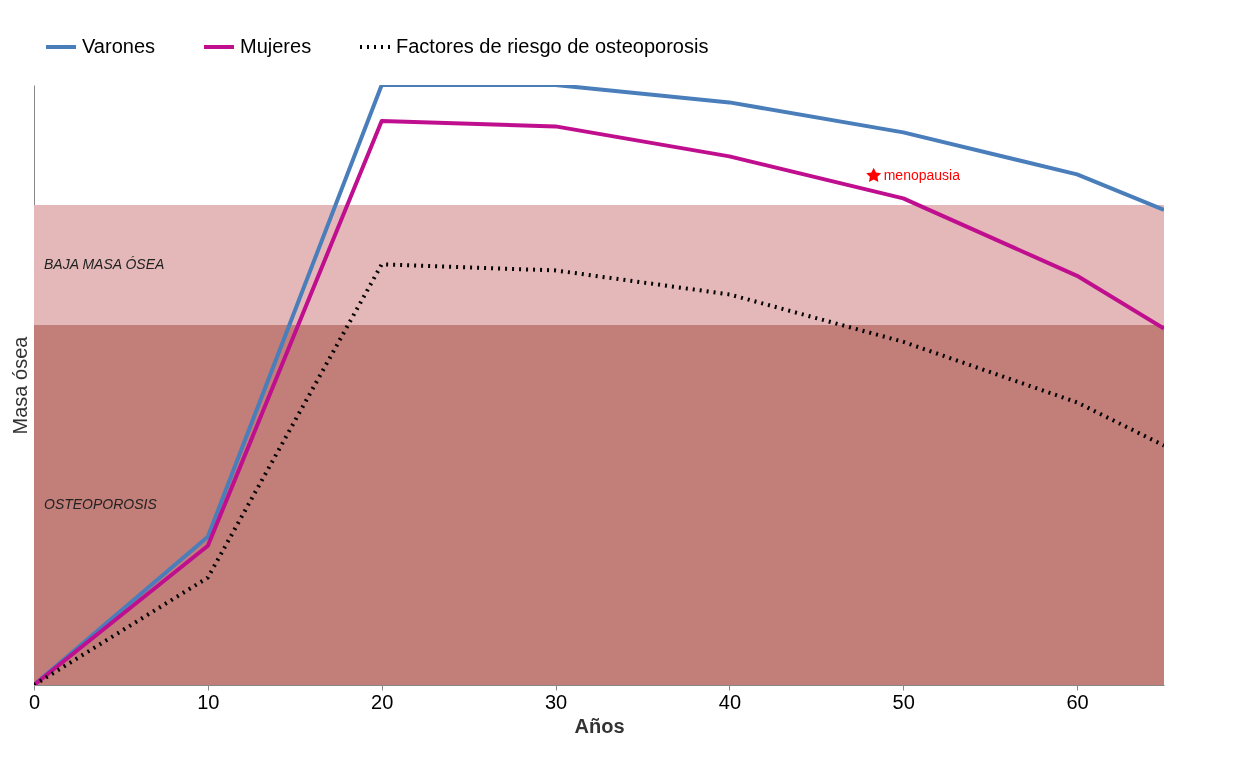 The width and height of the screenshot is (1247, 769). I want to click on annotation: menopausia, so click(922, 174).